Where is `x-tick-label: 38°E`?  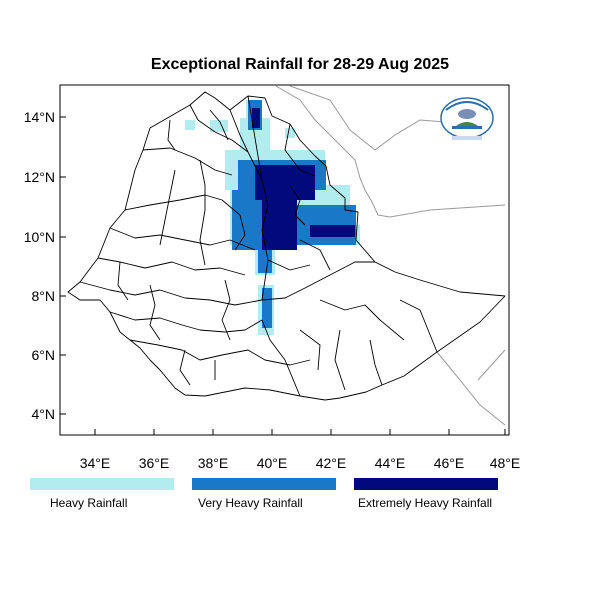 x-tick-label: 38°E is located at coordinates (213, 463).